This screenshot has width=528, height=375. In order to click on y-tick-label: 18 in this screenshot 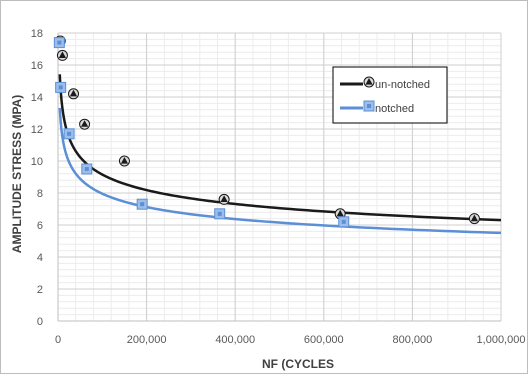, I will do `click(37, 34)`.